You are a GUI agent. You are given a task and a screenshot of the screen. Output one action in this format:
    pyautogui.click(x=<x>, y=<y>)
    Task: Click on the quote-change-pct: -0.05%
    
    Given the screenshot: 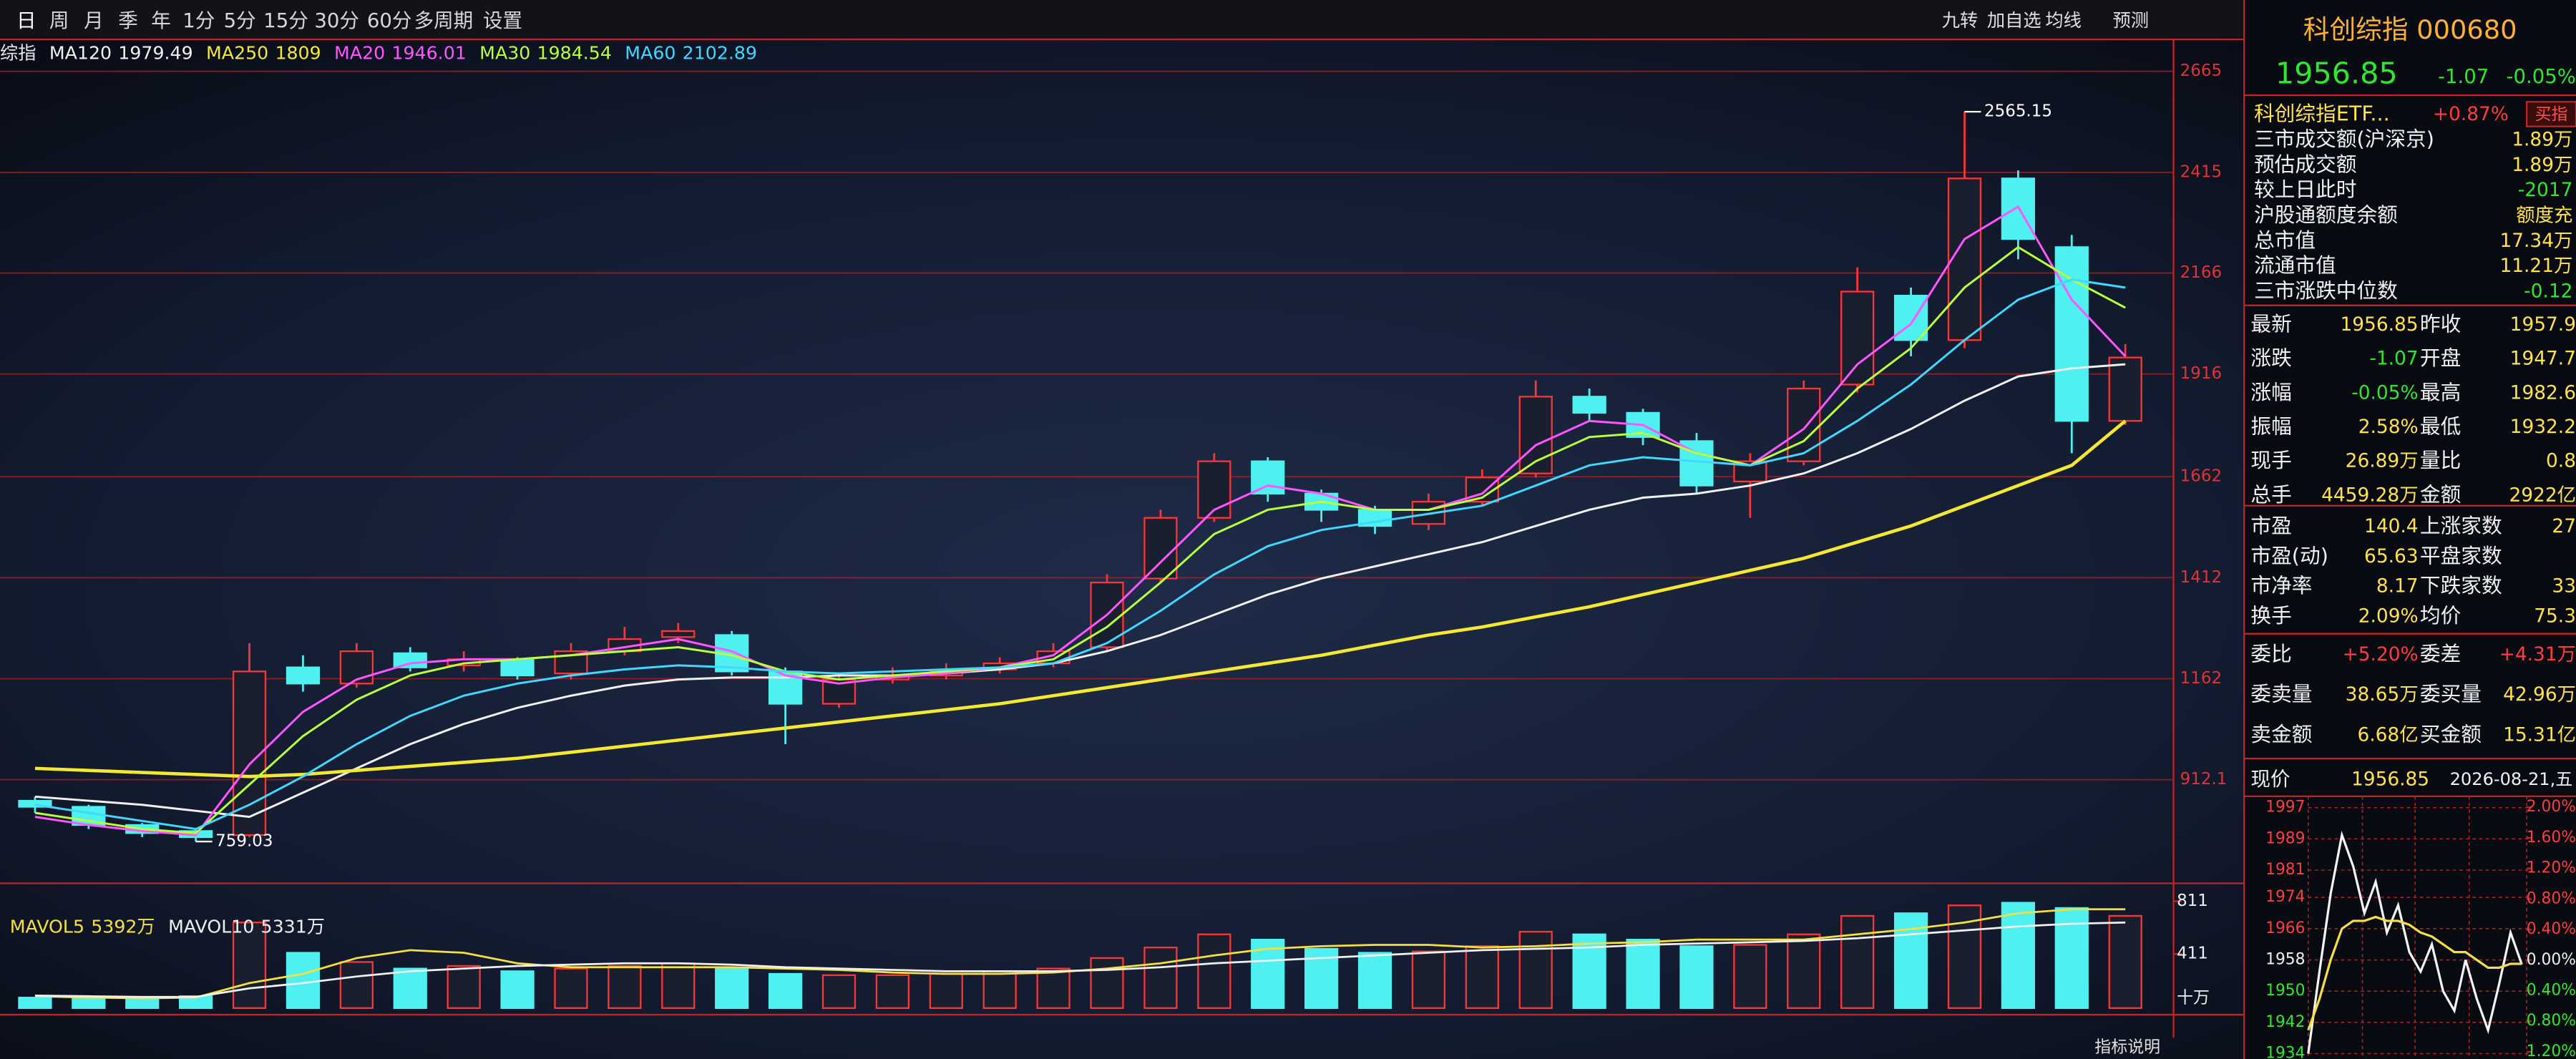 What is the action you would take?
    pyautogui.click(x=2541, y=76)
    